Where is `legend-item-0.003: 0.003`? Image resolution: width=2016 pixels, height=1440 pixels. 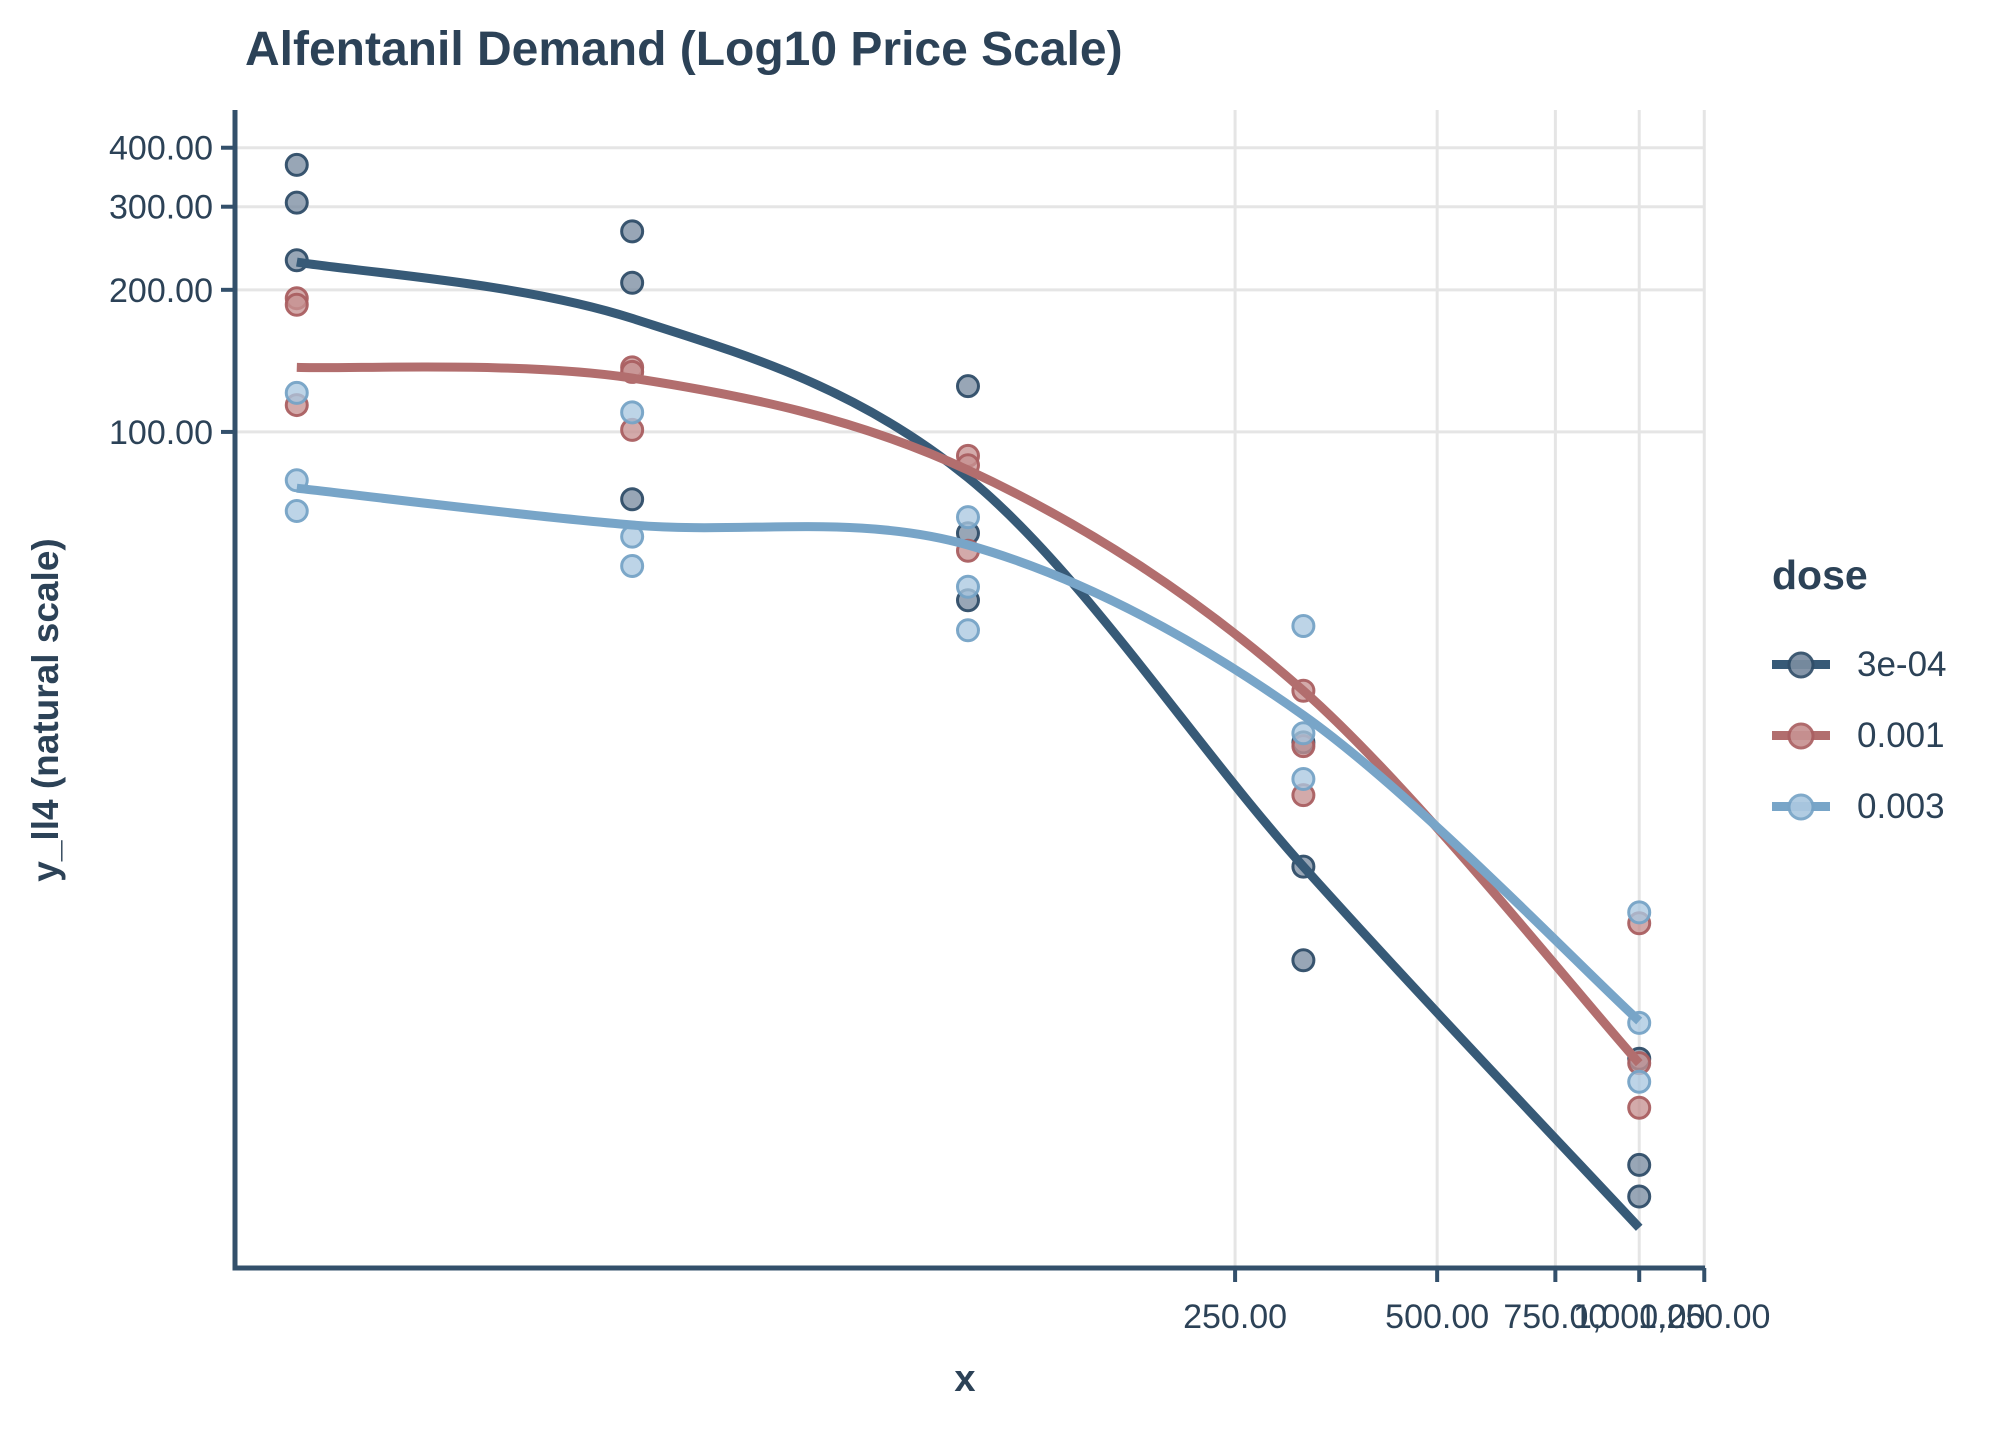
legend-item-0.003: 0.003 is located at coordinates (1894, 806).